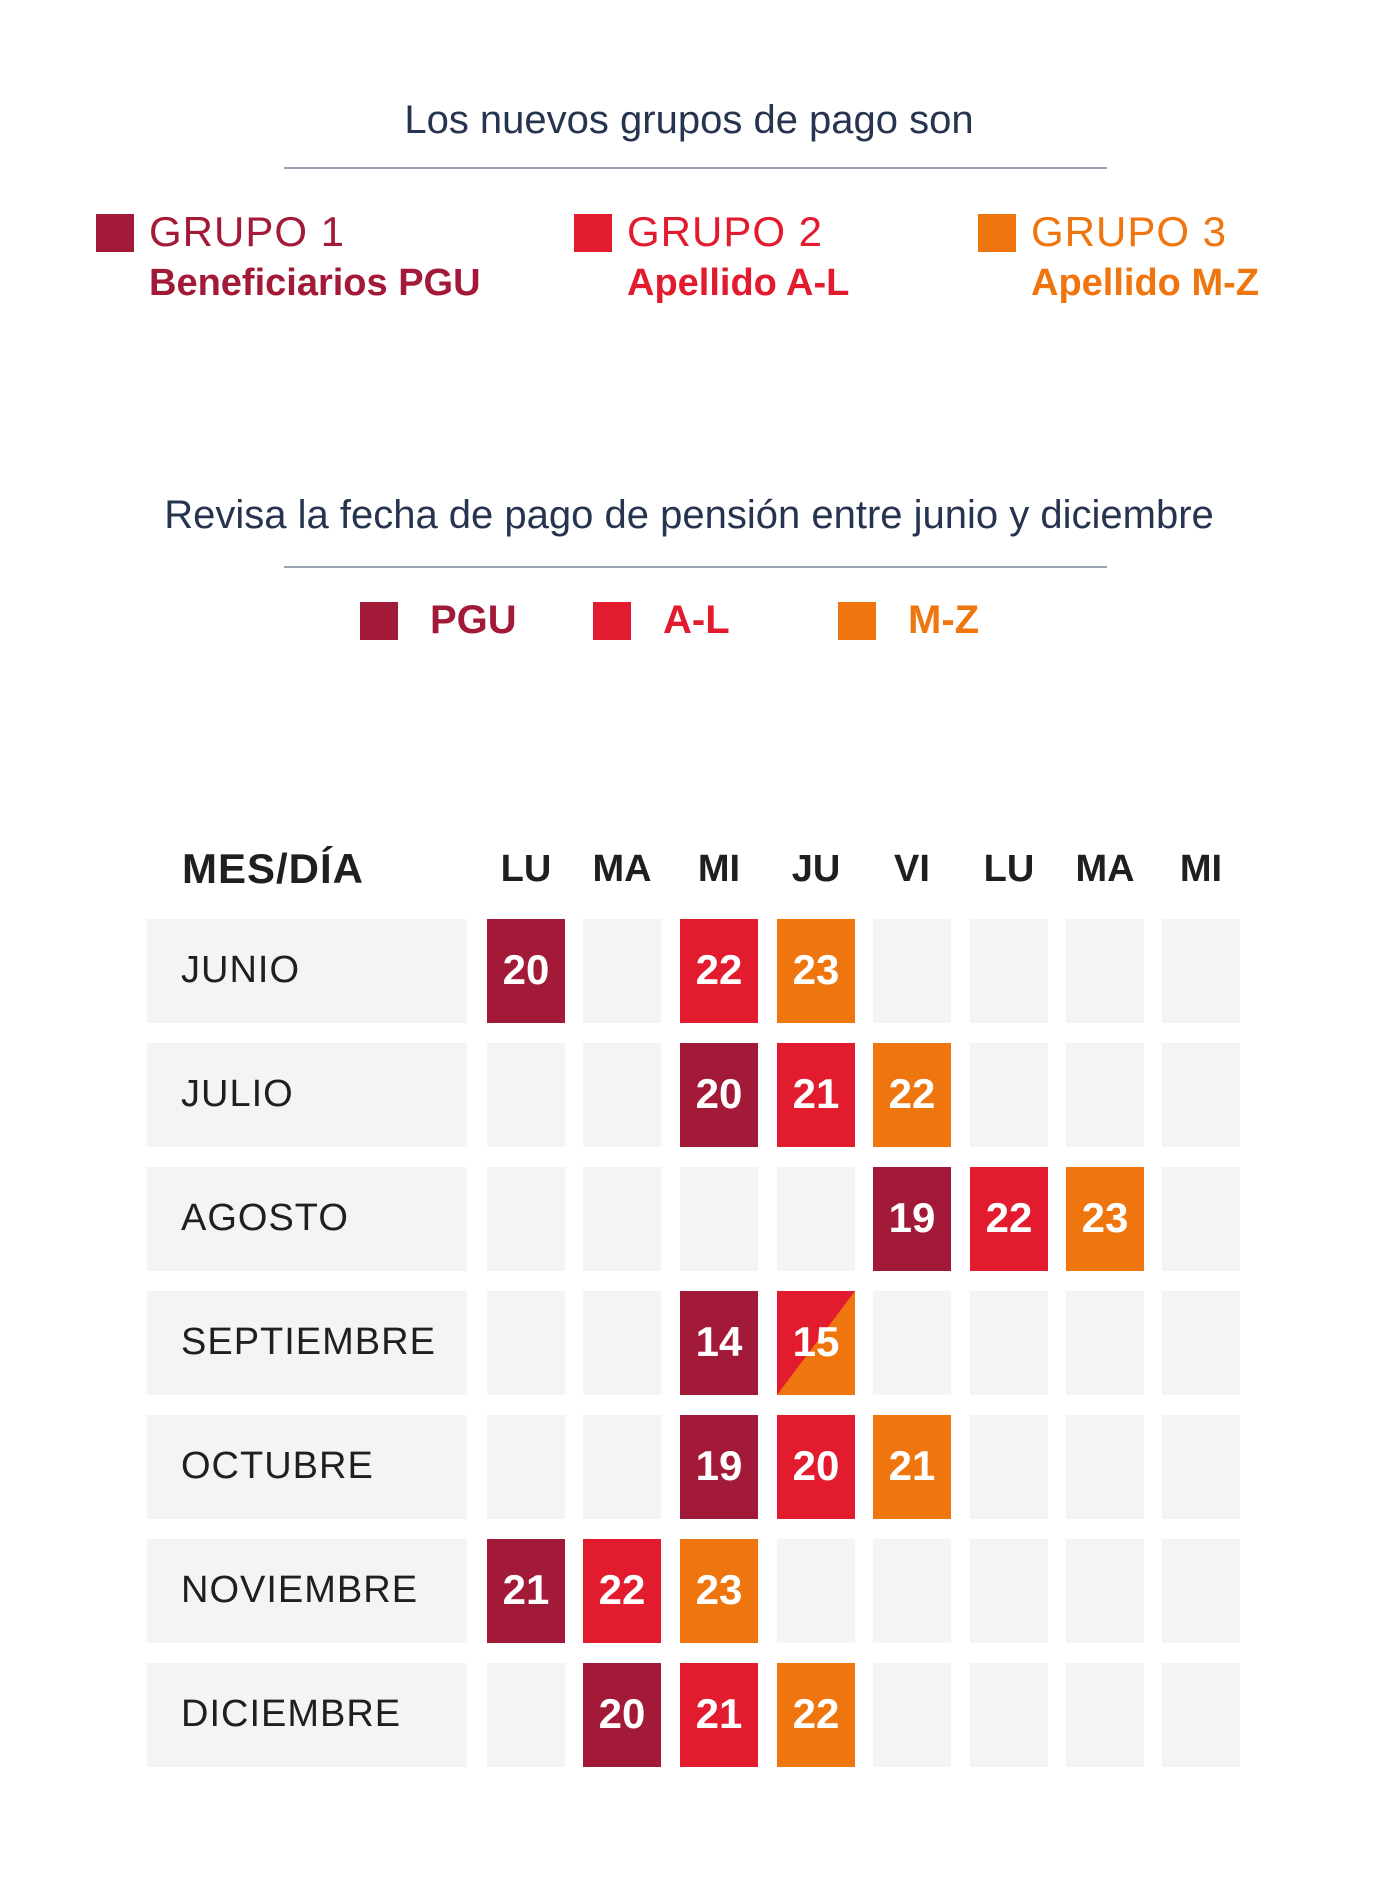 The width and height of the screenshot is (1378, 1903). What do you see at coordinates (315, 283) in the screenshot?
I see `group-description: Beneficiarios PGU` at bounding box center [315, 283].